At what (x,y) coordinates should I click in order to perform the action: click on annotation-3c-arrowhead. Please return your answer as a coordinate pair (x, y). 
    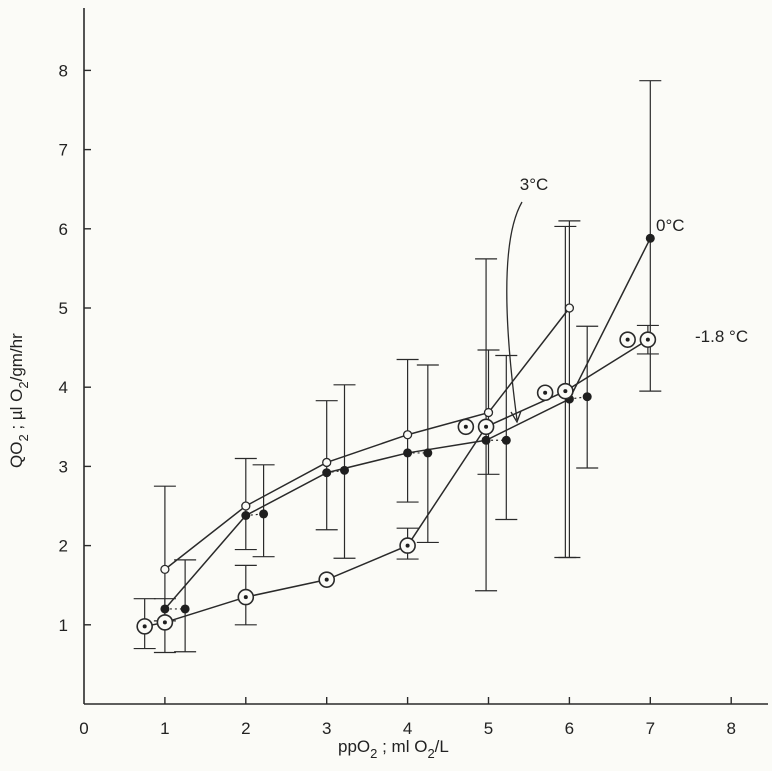
    Looking at the image, I should click on (516, 417).